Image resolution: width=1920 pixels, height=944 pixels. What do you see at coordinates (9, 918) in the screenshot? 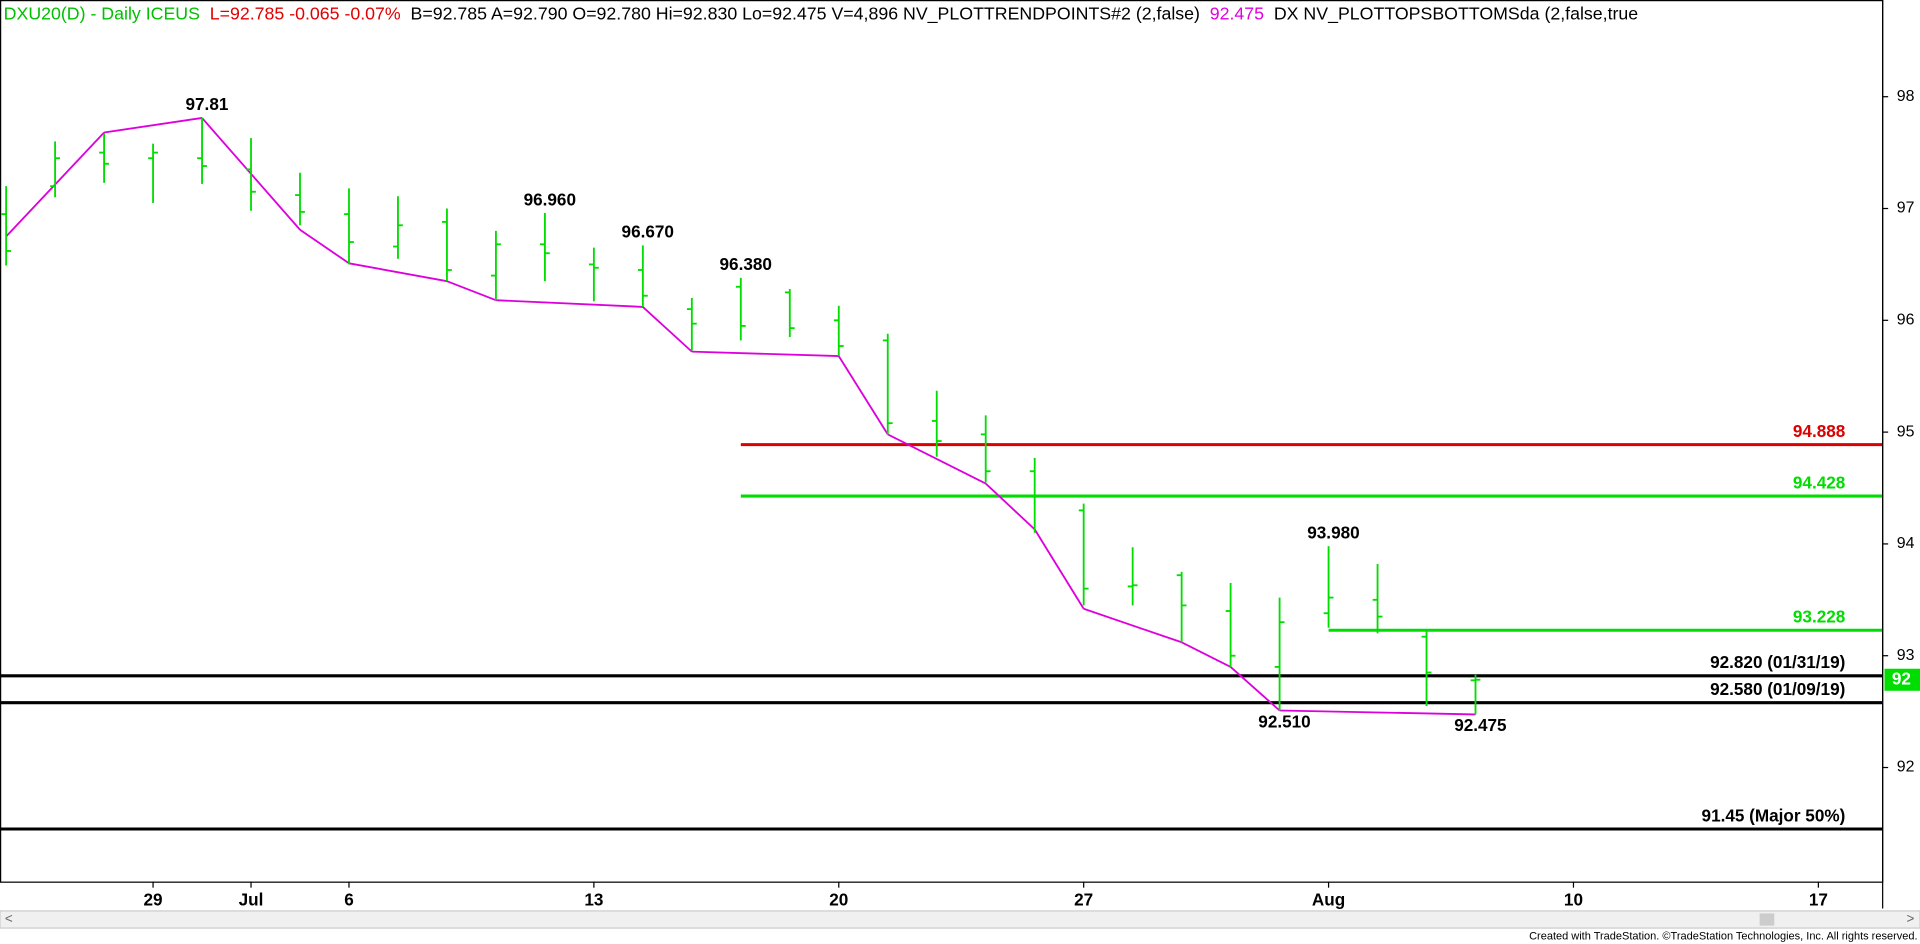
I see `scroll-left: <` at bounding box center [9, 918].